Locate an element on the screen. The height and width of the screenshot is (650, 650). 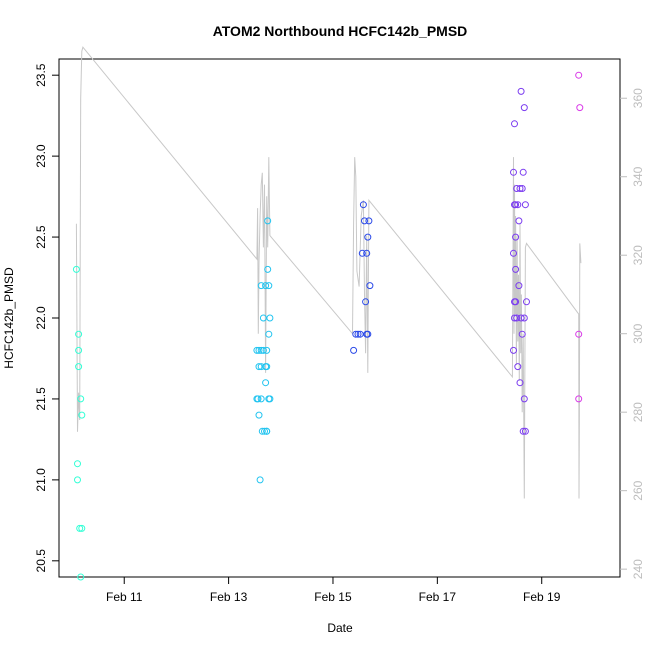
y-axis-label: HCFC142b_PMSD is located at coordinates (9, 318).